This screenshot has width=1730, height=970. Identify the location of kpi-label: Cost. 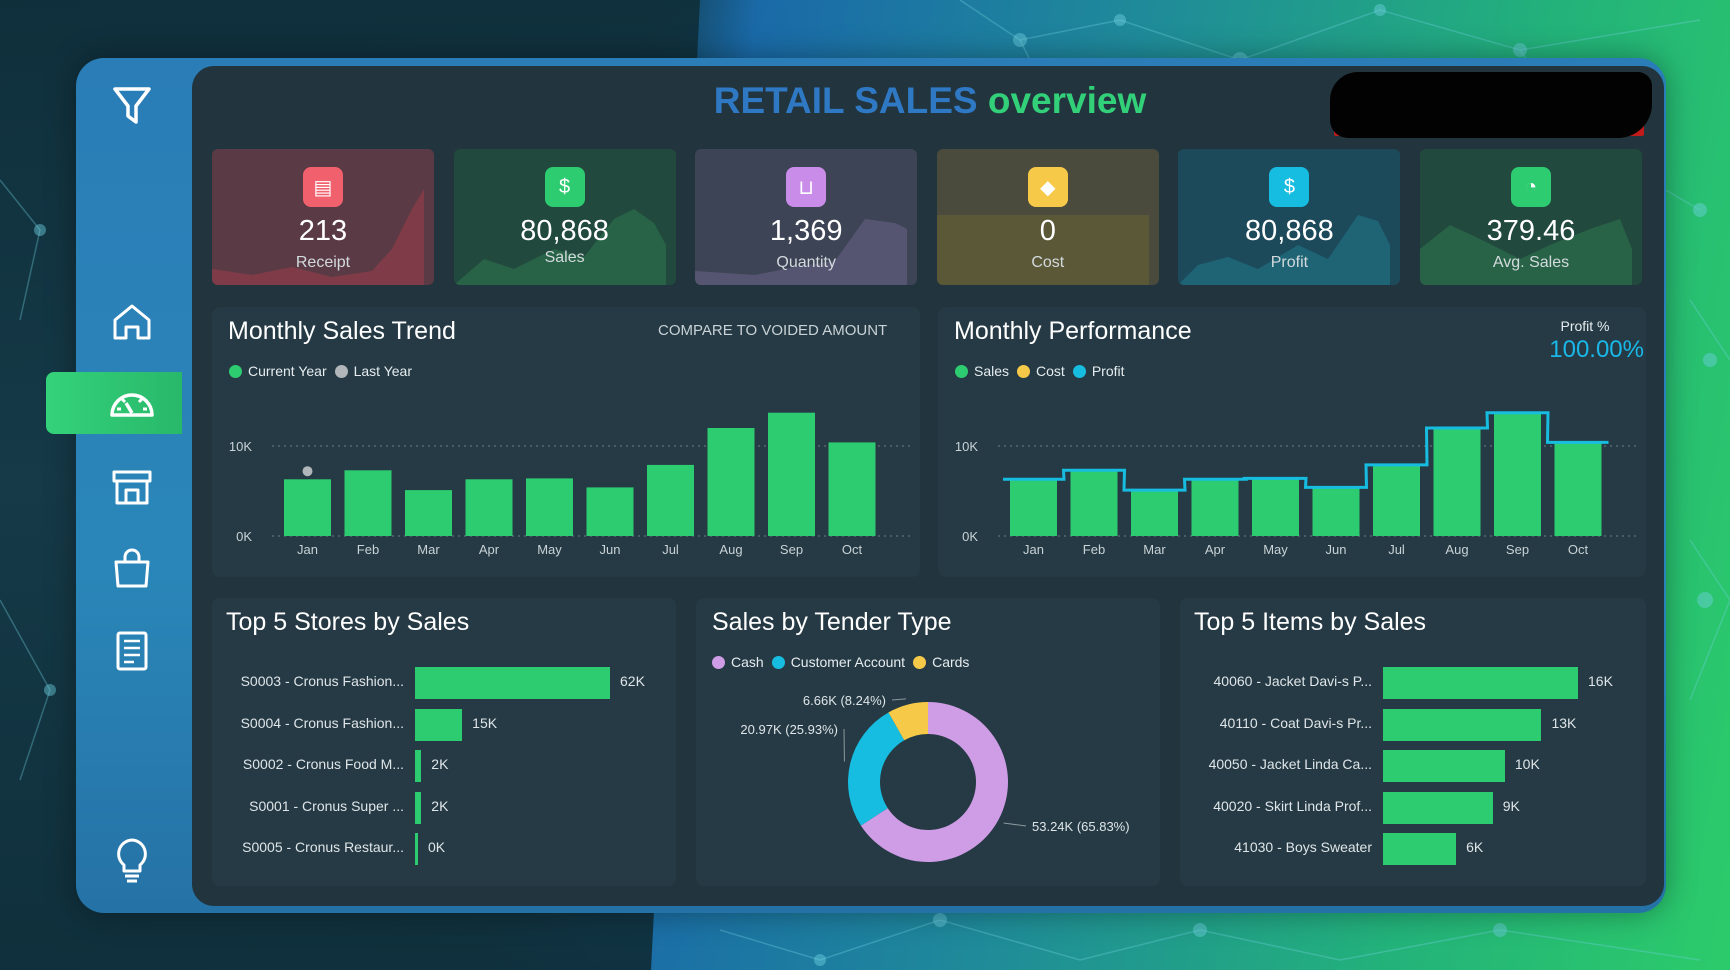
(1048, 262).